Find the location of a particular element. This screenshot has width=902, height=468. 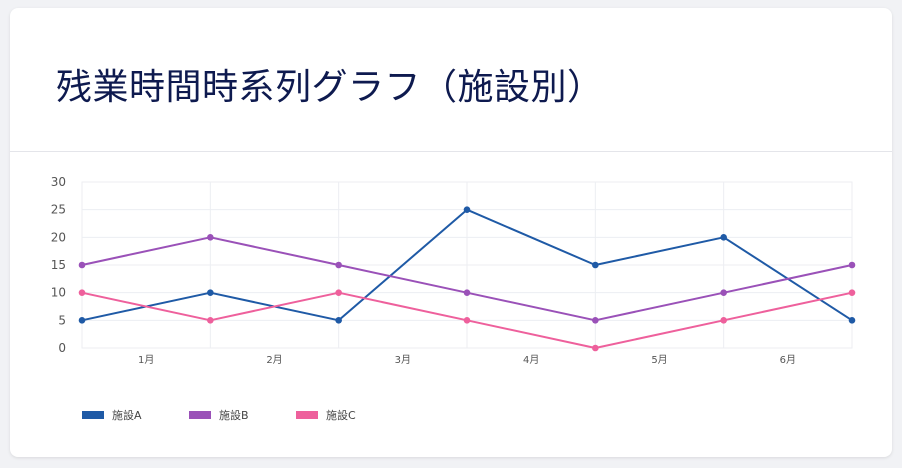

legend-item: 施設C is located at coordinates (326, 415).